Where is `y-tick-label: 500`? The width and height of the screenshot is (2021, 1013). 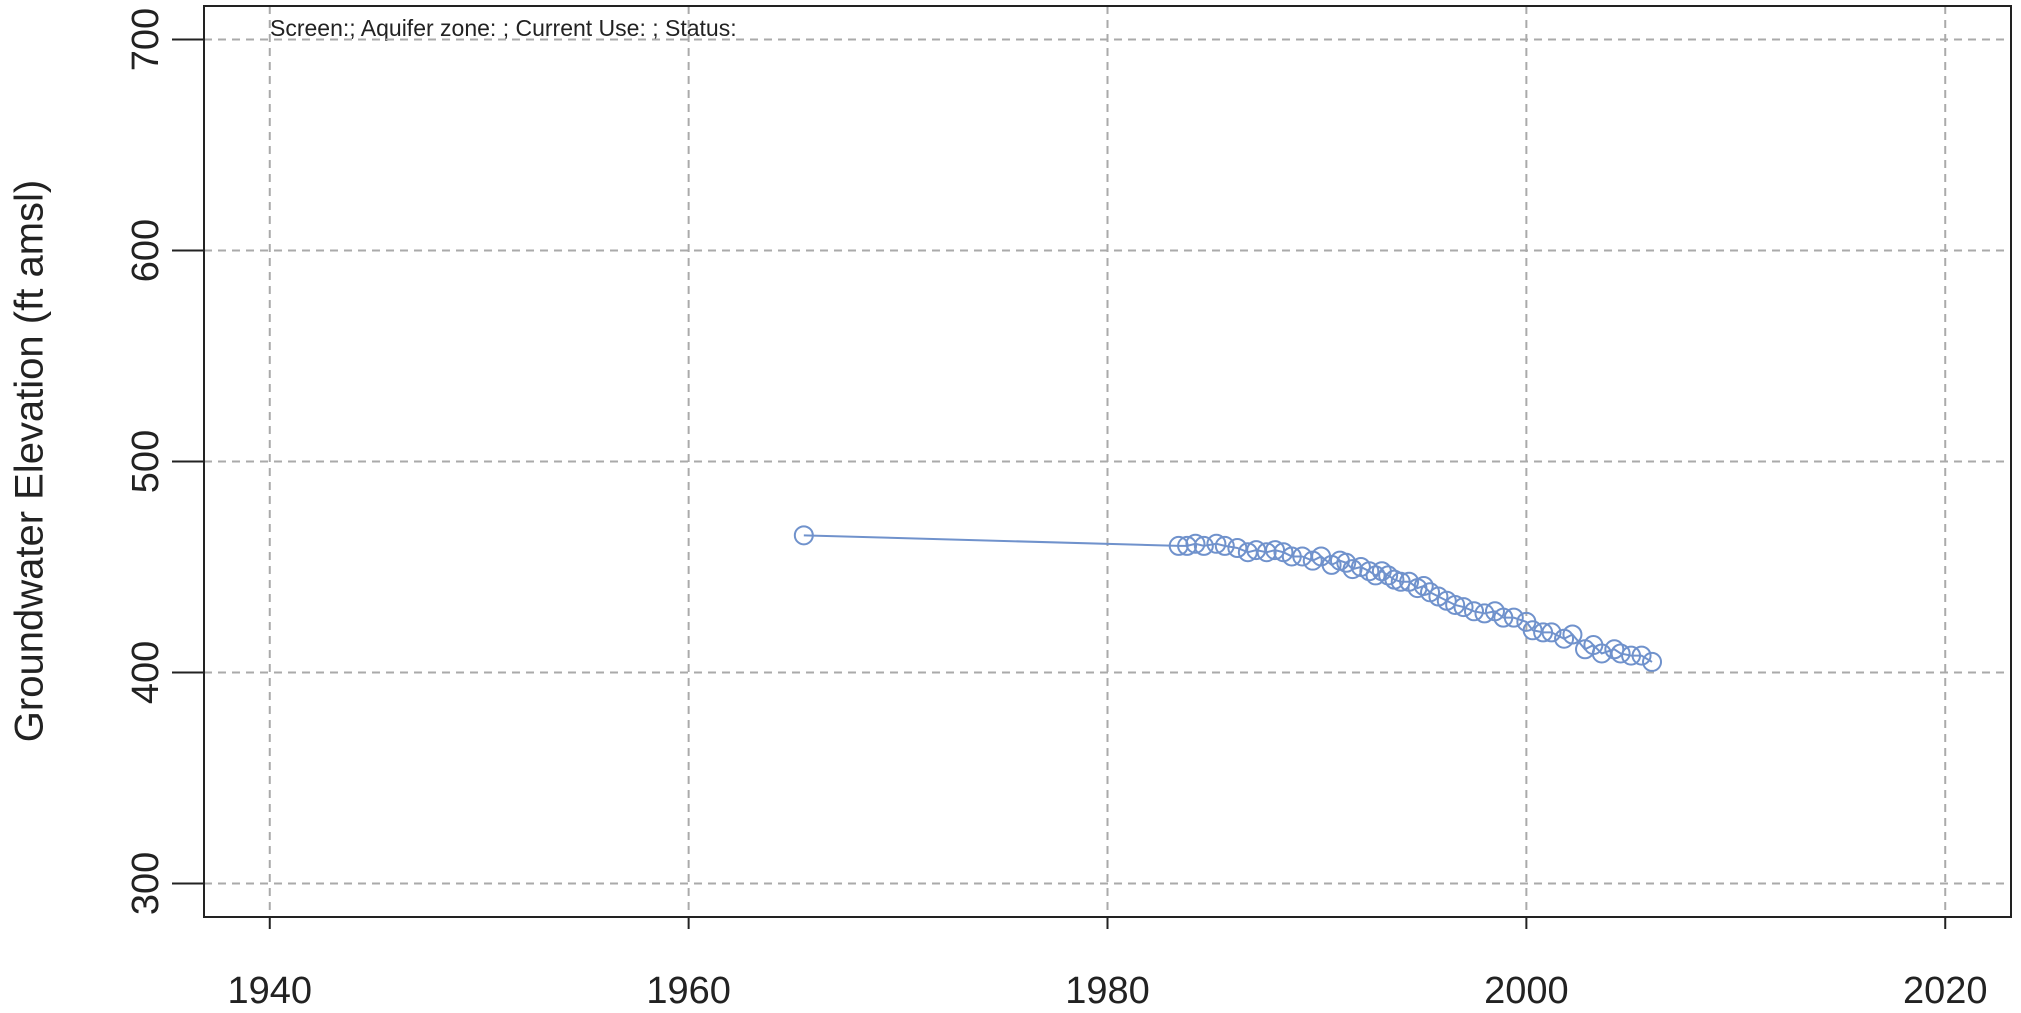
y-tick-label: 500 is located at coordinates (146, 461).